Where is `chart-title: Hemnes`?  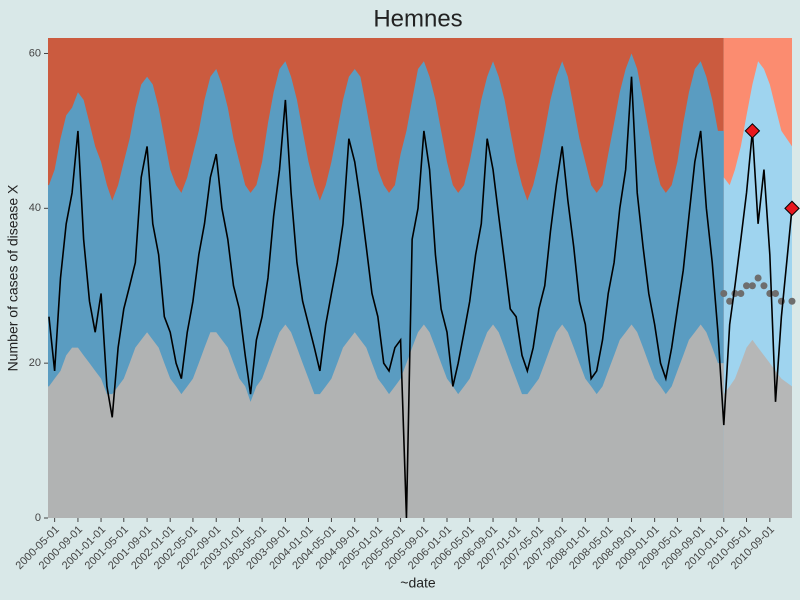
chart-title: Hemnes is located at coordinates (417, 18).